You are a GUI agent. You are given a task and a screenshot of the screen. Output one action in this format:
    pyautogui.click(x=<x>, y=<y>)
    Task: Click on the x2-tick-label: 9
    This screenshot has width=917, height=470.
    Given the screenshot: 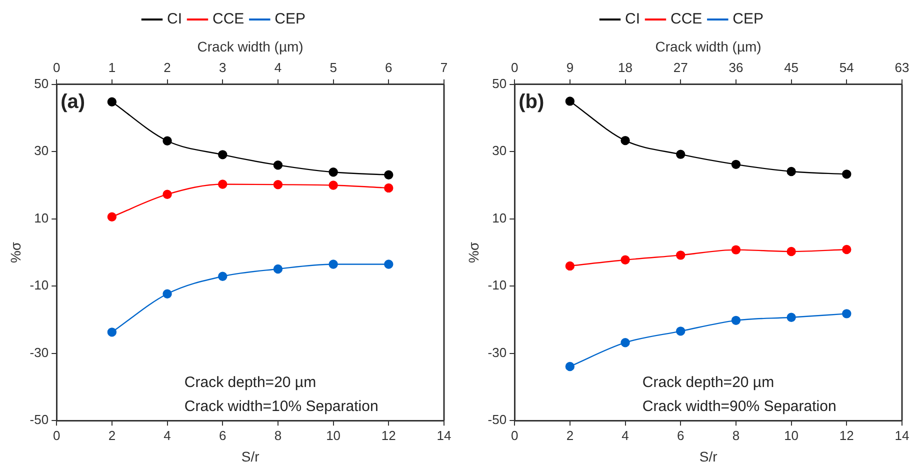 What is the action you would take?
    pyautogui.click(x=570, y=68)
    